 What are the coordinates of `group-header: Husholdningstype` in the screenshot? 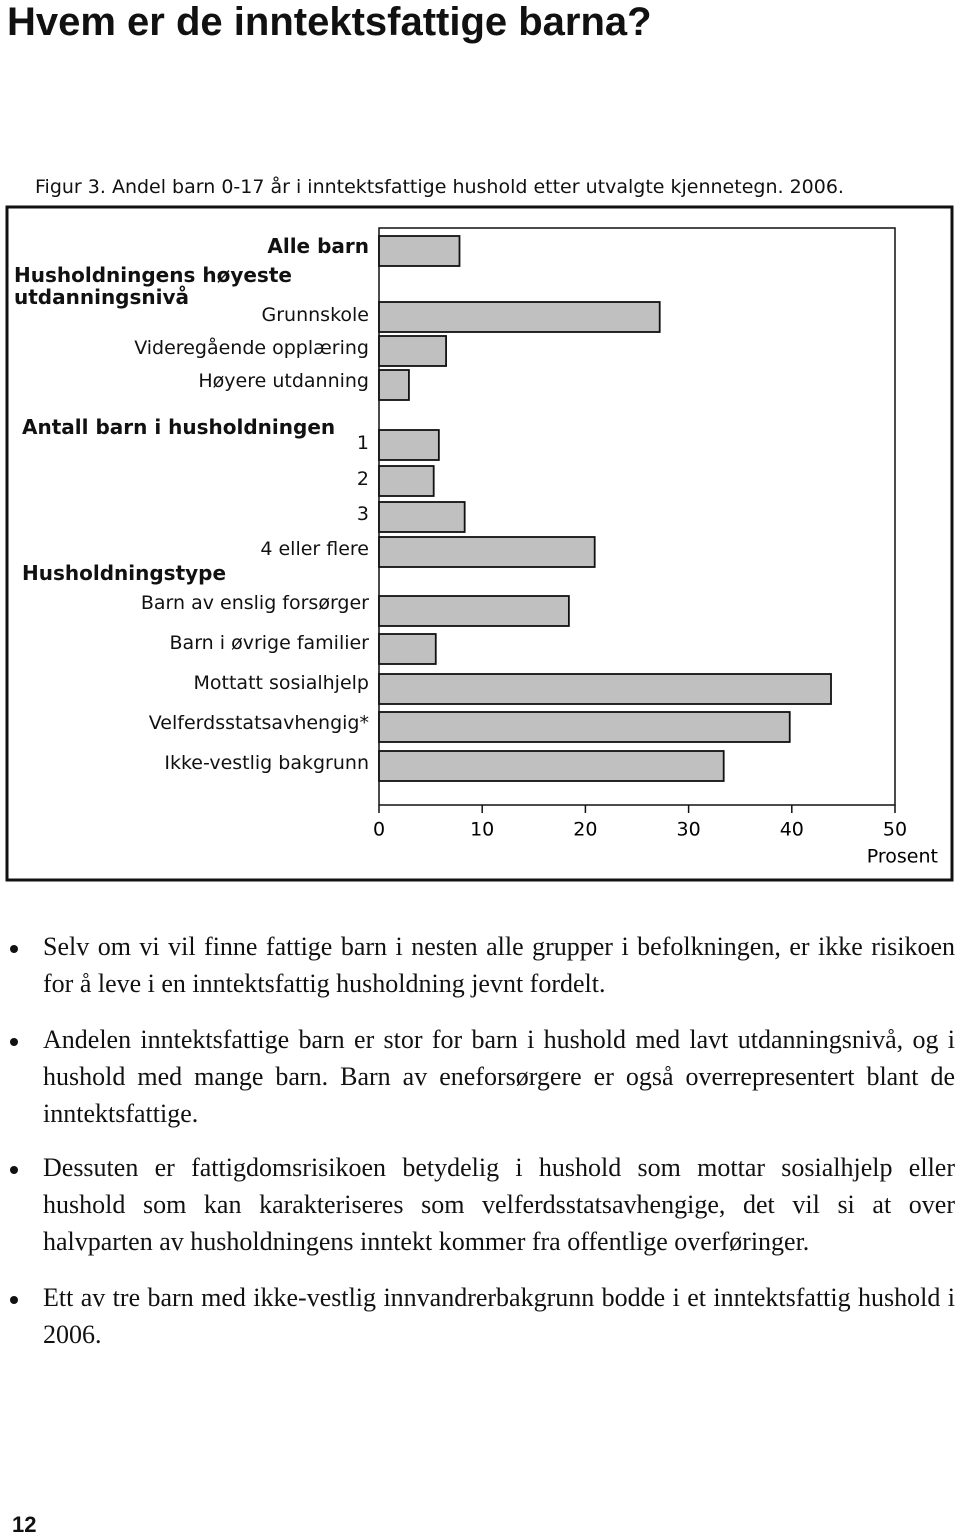 It's located at (124, 573).